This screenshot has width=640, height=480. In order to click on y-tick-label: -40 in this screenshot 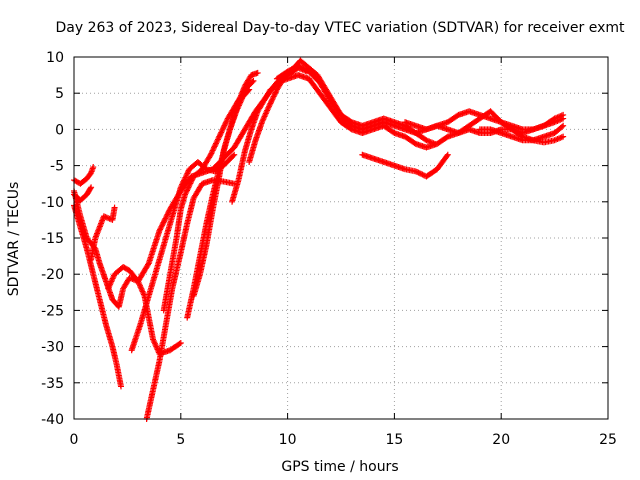, I will do `click(52, 420)`.